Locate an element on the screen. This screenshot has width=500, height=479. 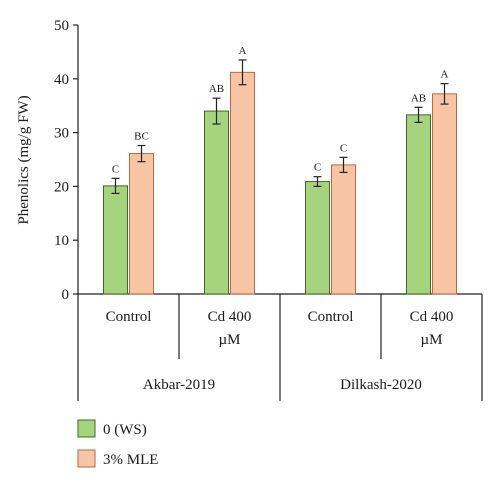
y-tick-label: 50 is located at coordinates (61, 26).